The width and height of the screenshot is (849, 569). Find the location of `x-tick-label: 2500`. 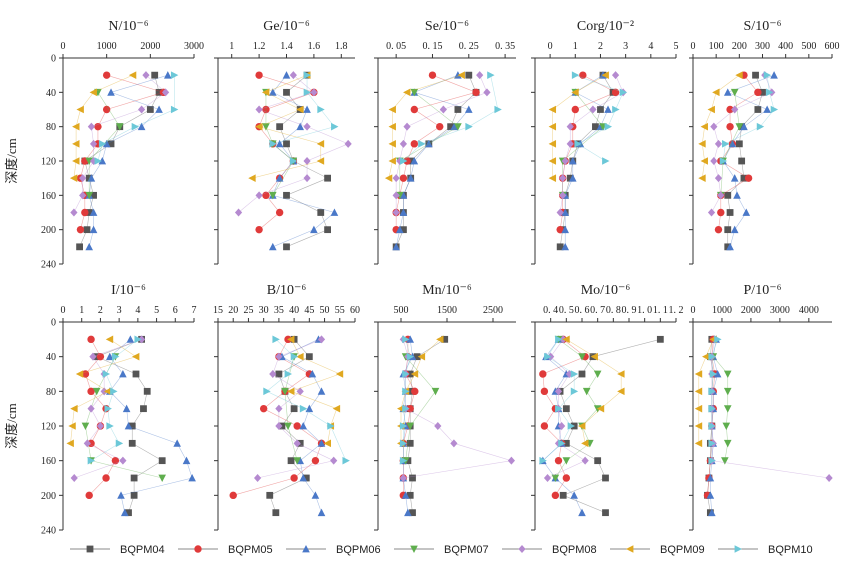

x-tick-label: 2500 is located at coordinates (493, 310).